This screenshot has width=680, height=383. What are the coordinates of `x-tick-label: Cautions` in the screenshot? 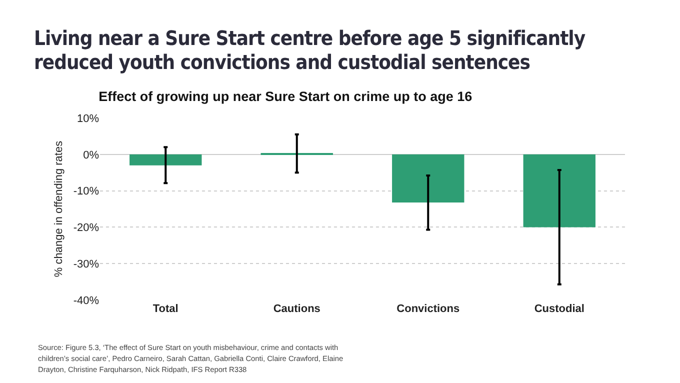 It's located at (296, 309).